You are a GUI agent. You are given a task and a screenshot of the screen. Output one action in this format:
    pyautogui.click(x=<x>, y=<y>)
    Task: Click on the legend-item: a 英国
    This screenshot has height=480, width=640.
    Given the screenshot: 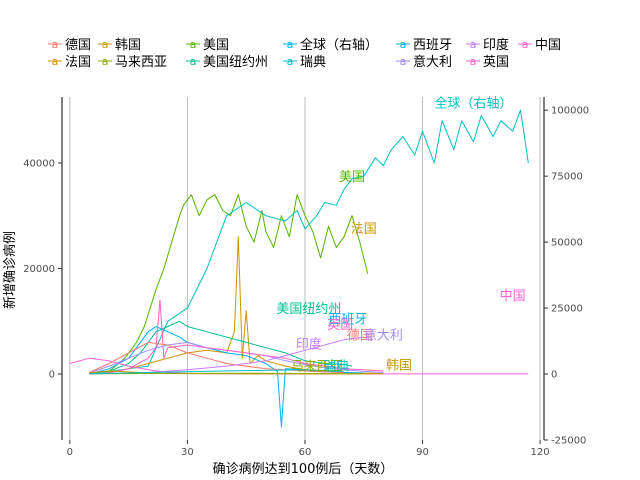 What is the action you would take?
    pyautogui.click(x=487, y=62)
    